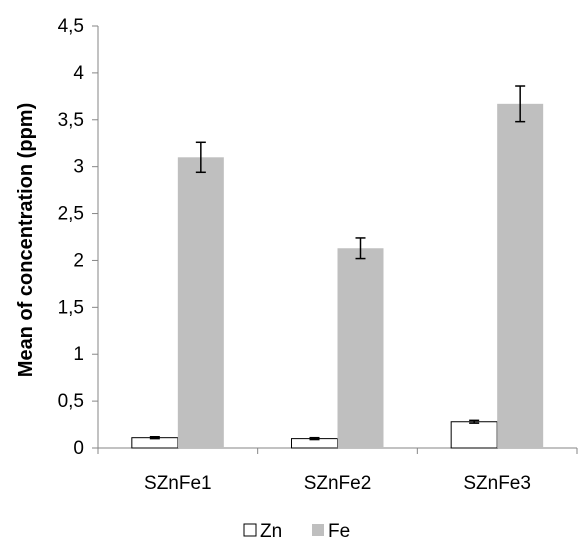  What do you see at coordinates (71, 26) in the screenshot?
I see `y-tick-label: 4,5` at bounding box center [71, 26].